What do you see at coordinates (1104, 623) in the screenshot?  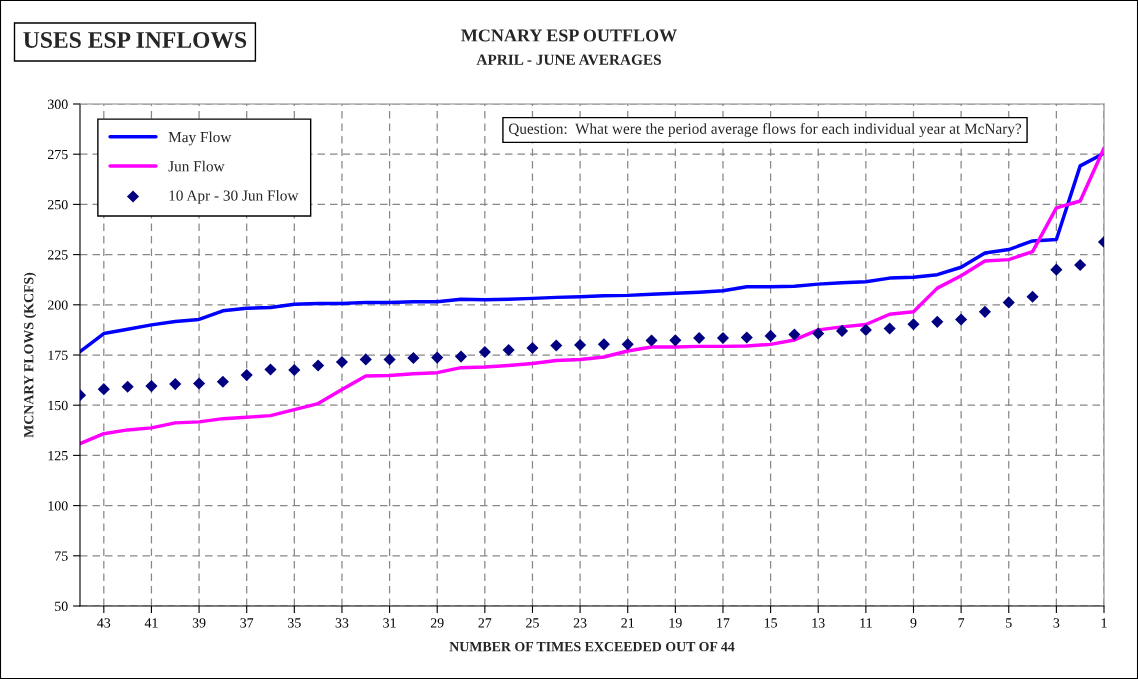 I see `x-tick-label: 1` at bounding box center [1104, 623].